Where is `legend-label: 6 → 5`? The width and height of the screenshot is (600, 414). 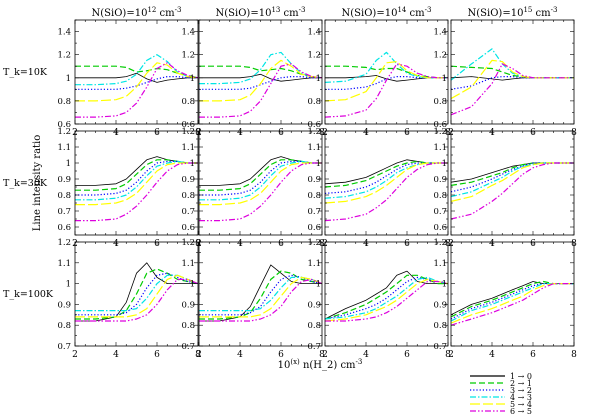 legend-label: 6 → 5 is located at coordinates (521, 410).